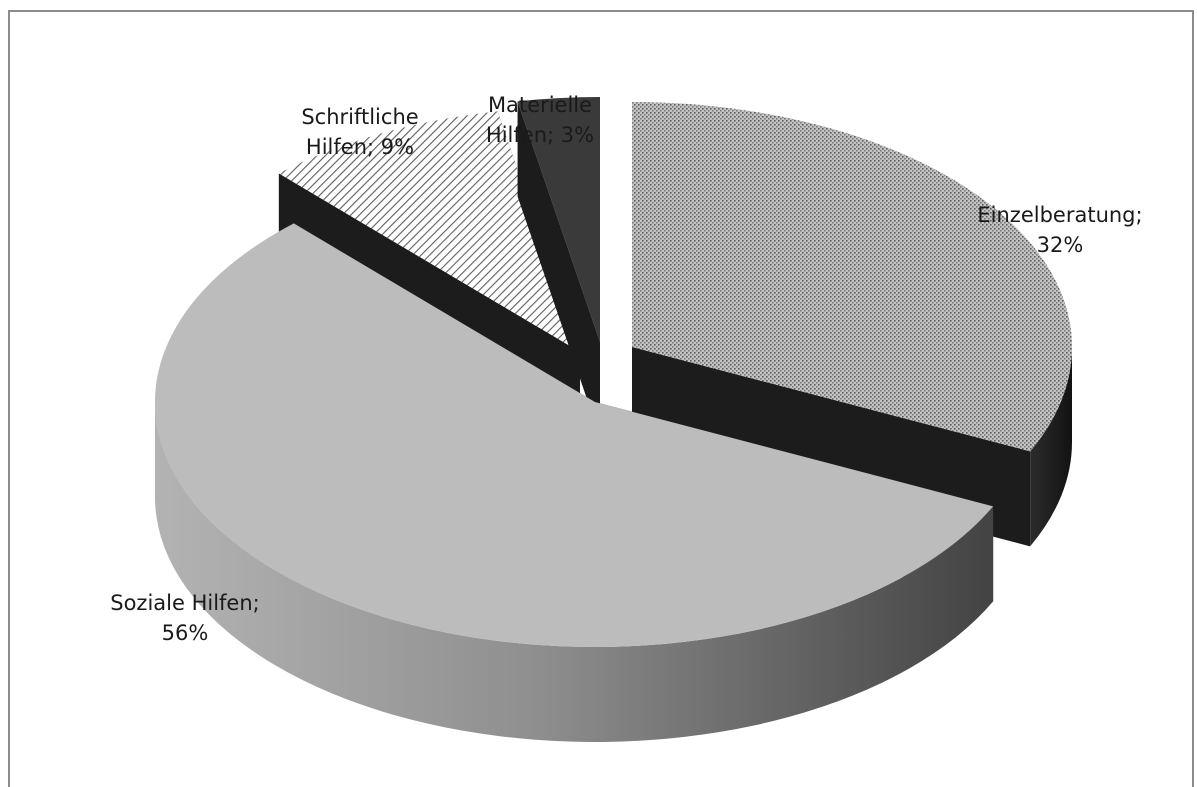 The height and width of the screenshot is (787, 1197). What do you see at coordinates (1059, 230) in the screenshot?
I see `slice-label: Einzelberatung; 32%` at bounding box center [1059, 230].